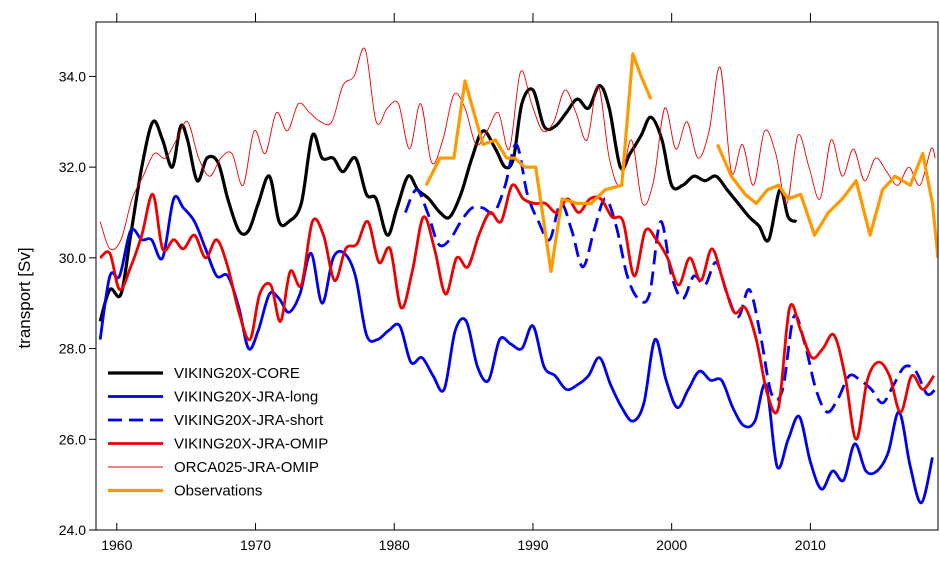 The height and width of the screenshot is (567, 940). I want to click on y-tick-label: 26.0, so click(72, 439).